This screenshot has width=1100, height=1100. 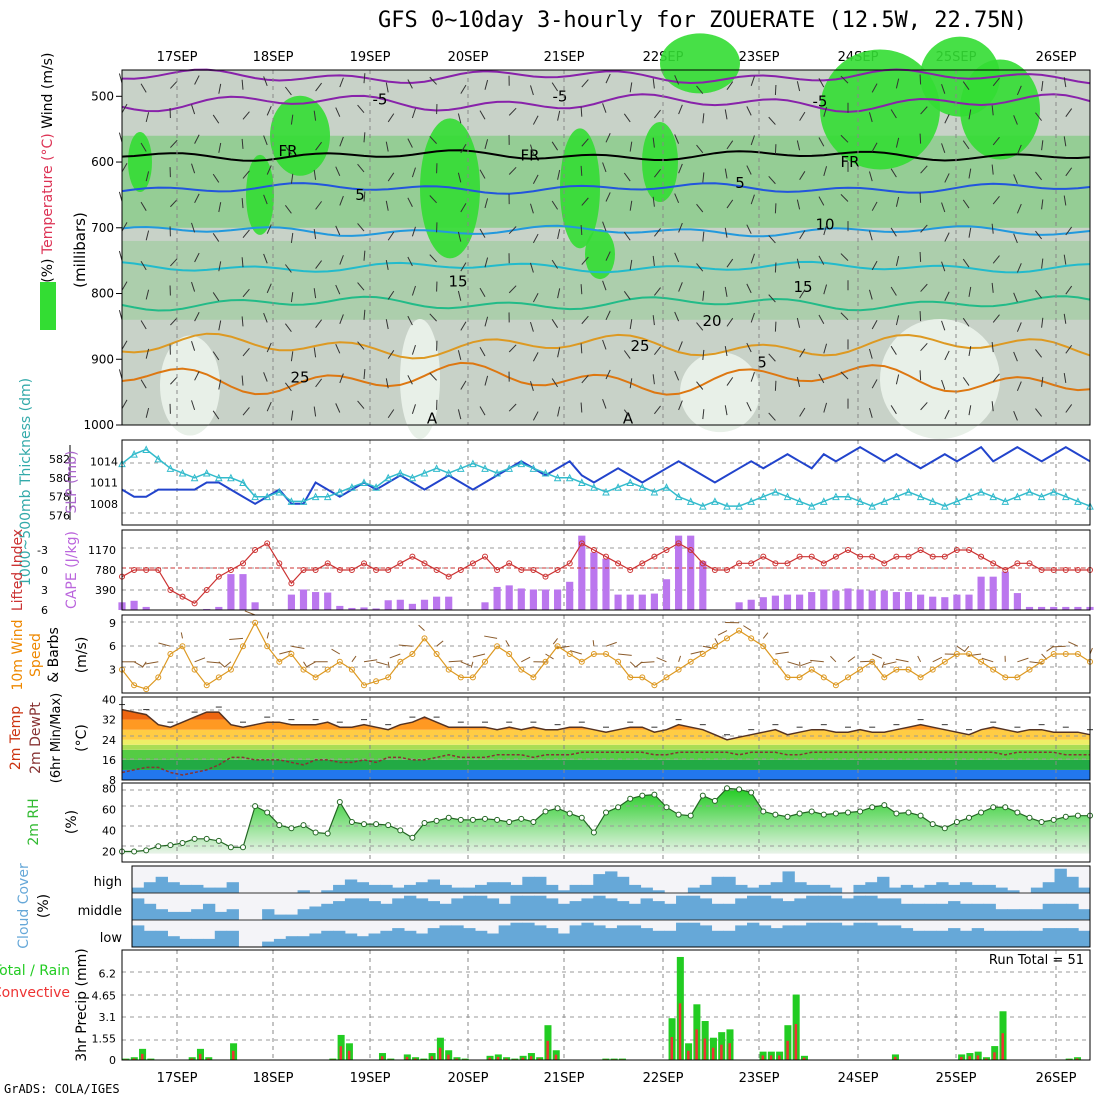 I want to click on tick-label: 60, so click(x=109, y=809).